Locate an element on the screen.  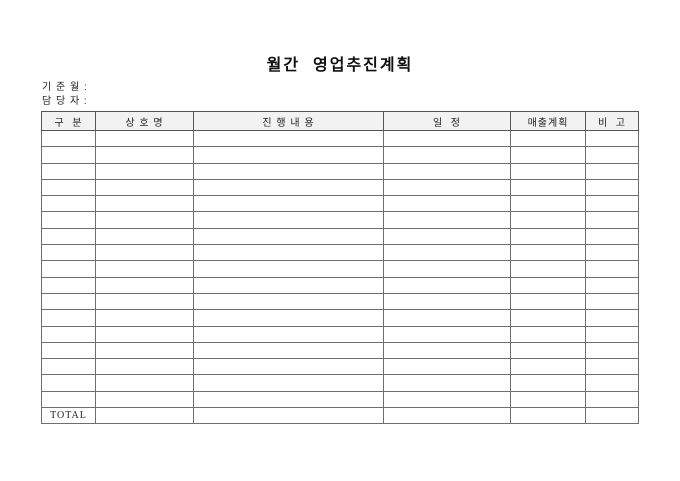
total-label-cell: TOTAL is located at coordinates (68, 416).